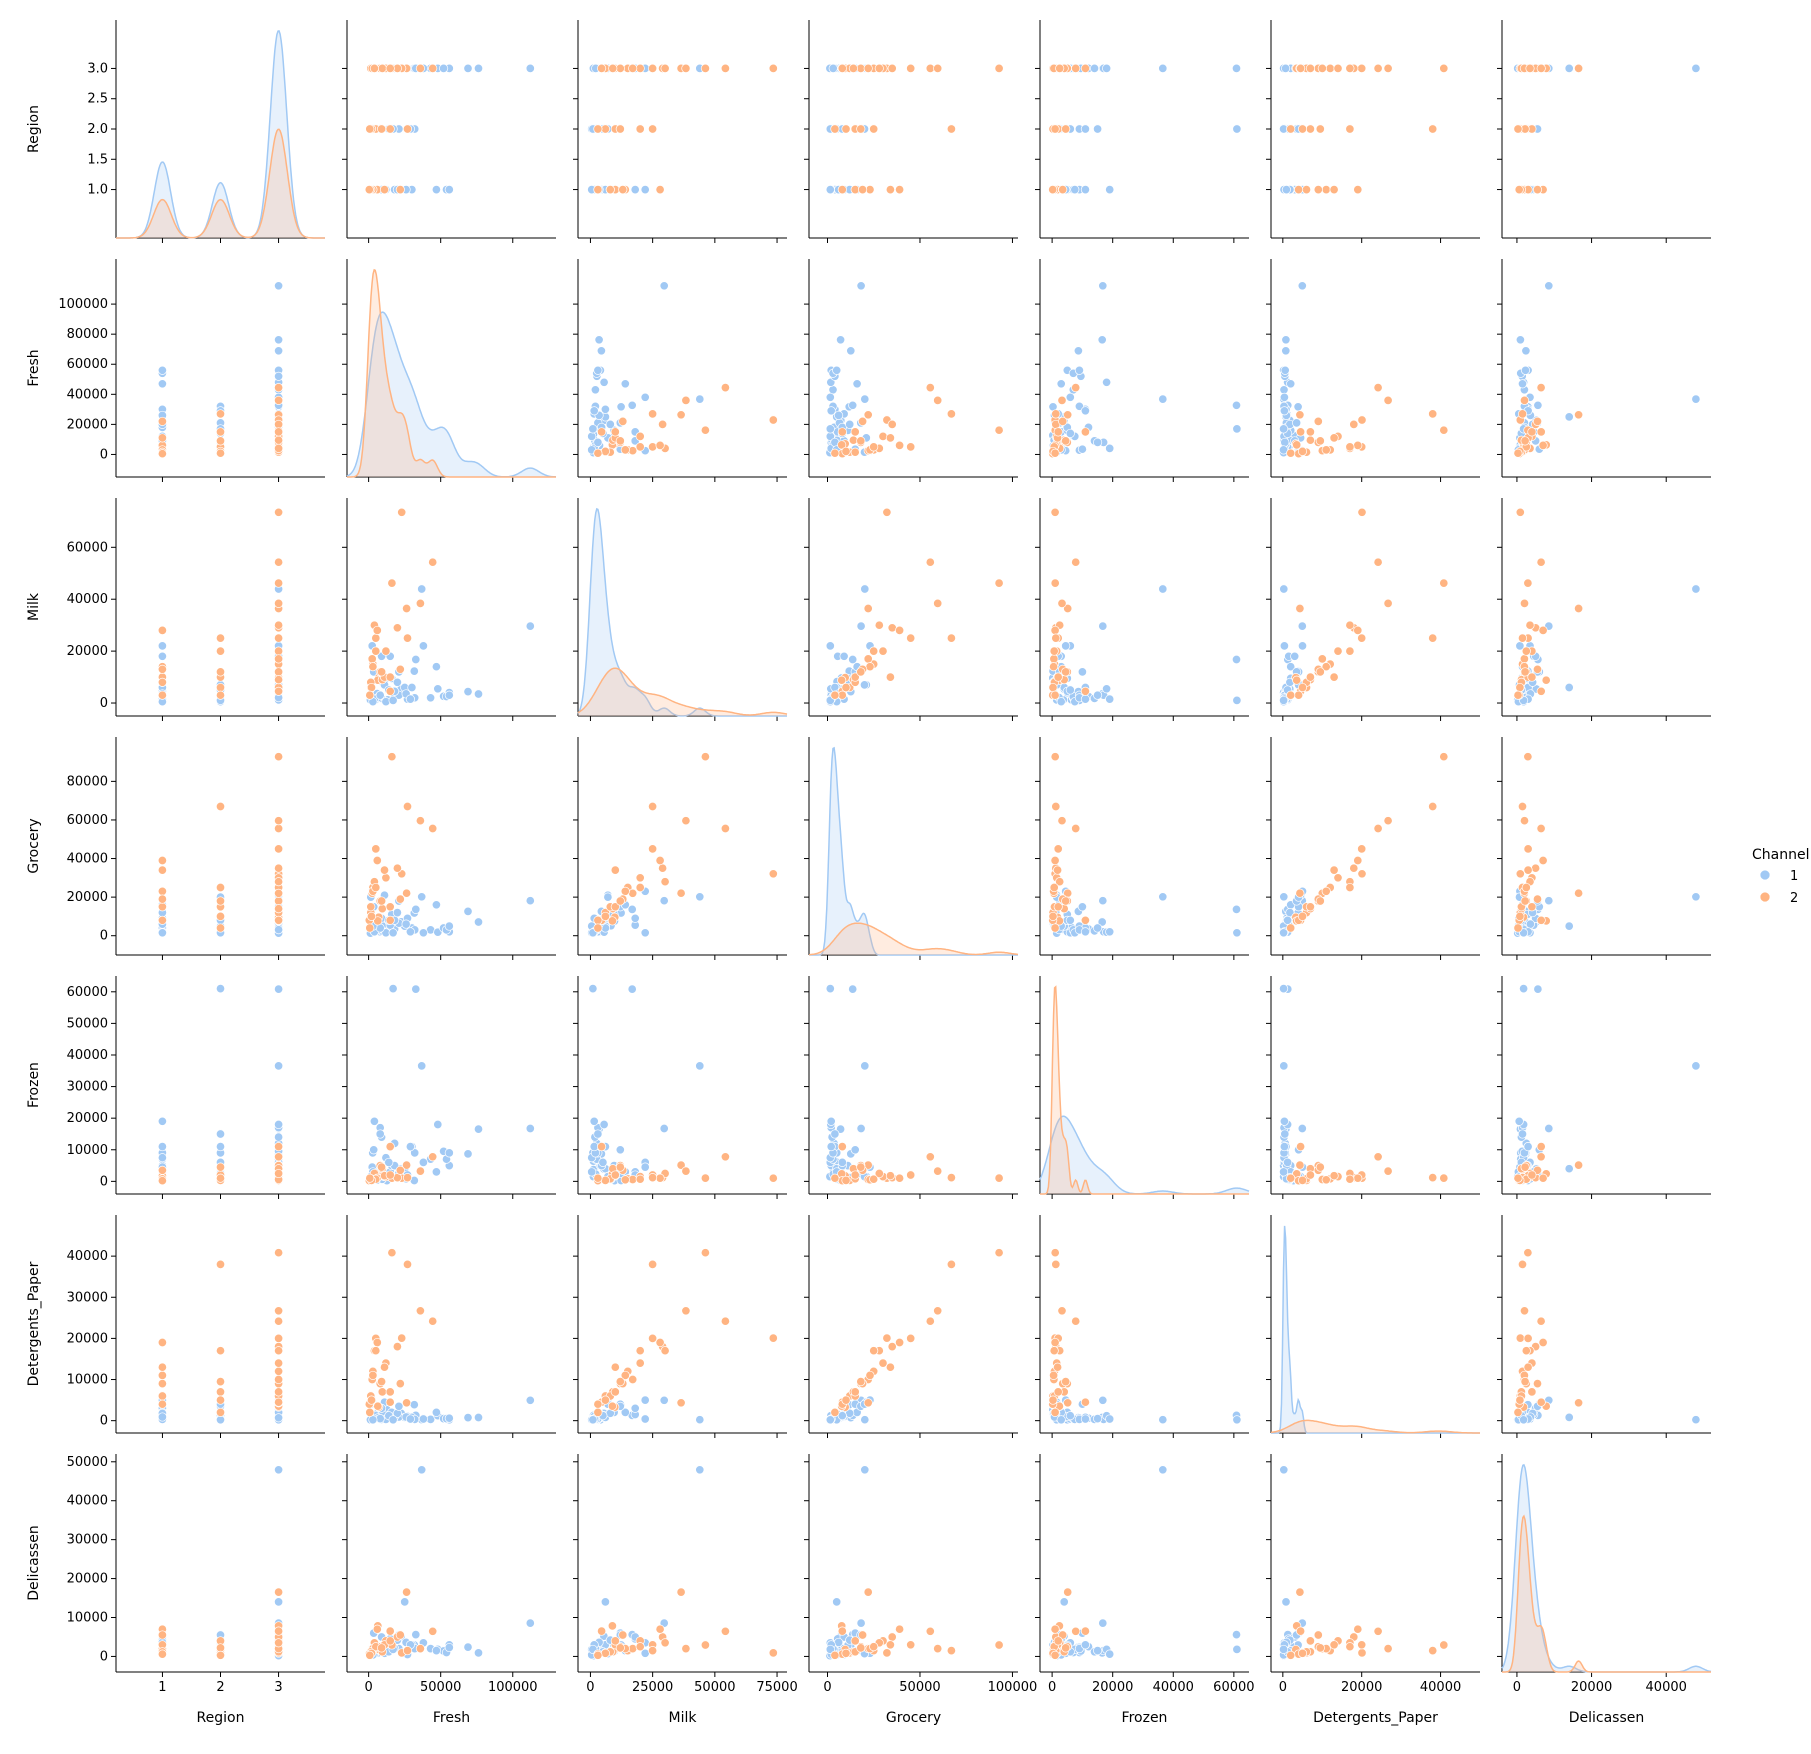 This screenshot has width=1811, height=1754. Describe the element at coordinates (1233, 1687) in the screenshot. I see `x-tick-label: 60000` at that location.